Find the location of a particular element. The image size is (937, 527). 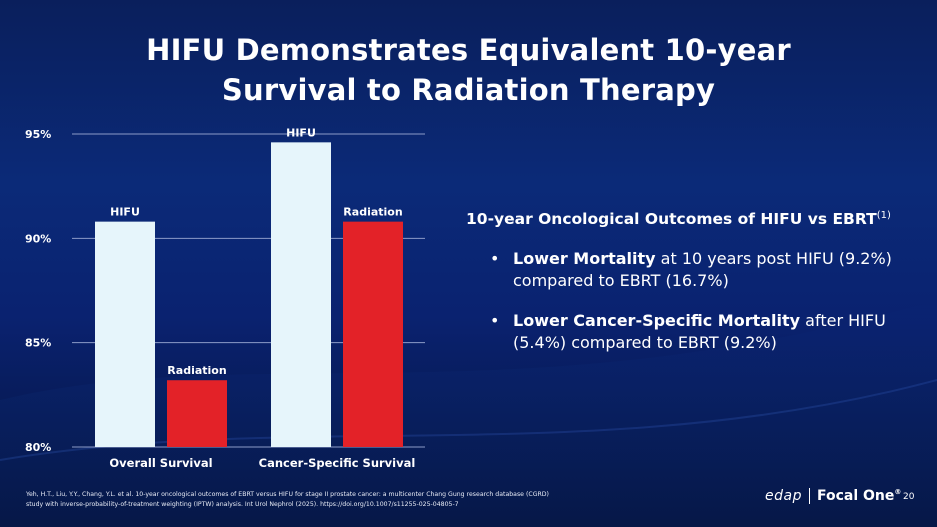

logo-product: Focal One® is located at coordinates (859, 496).